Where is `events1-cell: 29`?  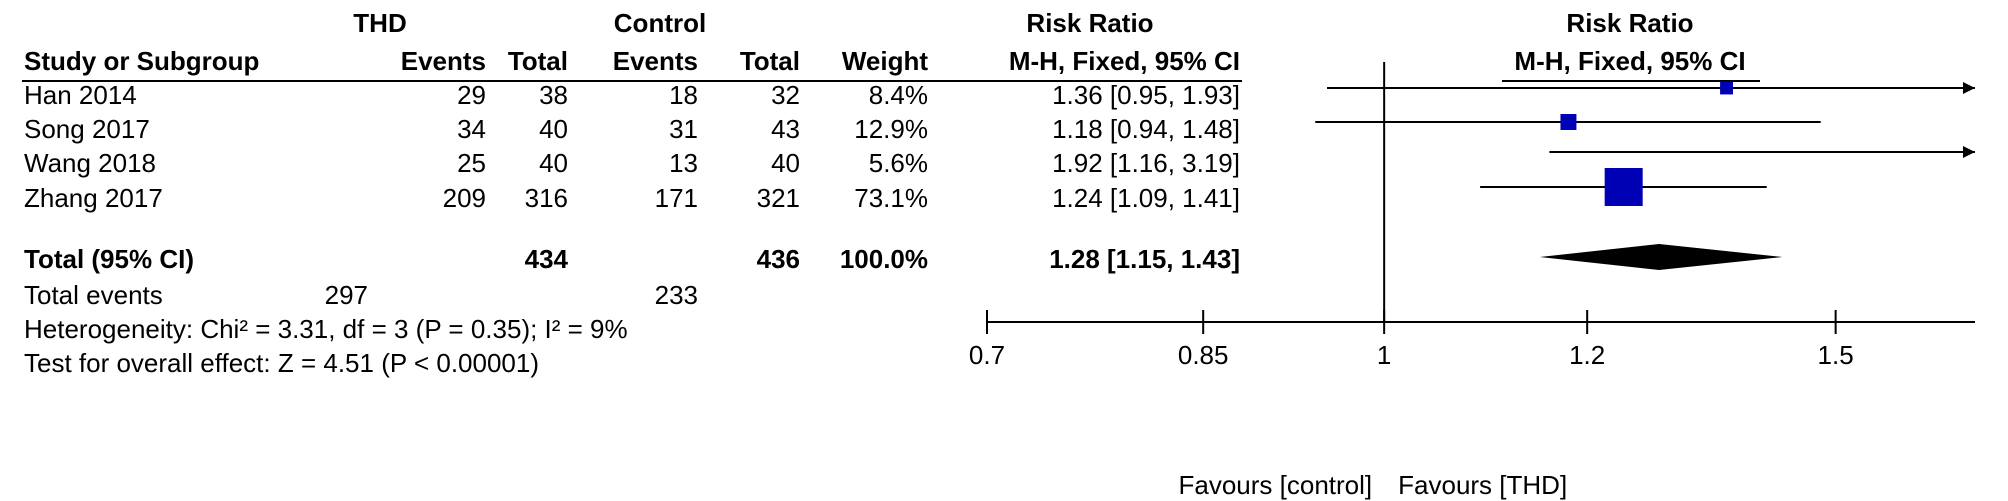 events1-cell: 29 is located at coordinates (471, 95).